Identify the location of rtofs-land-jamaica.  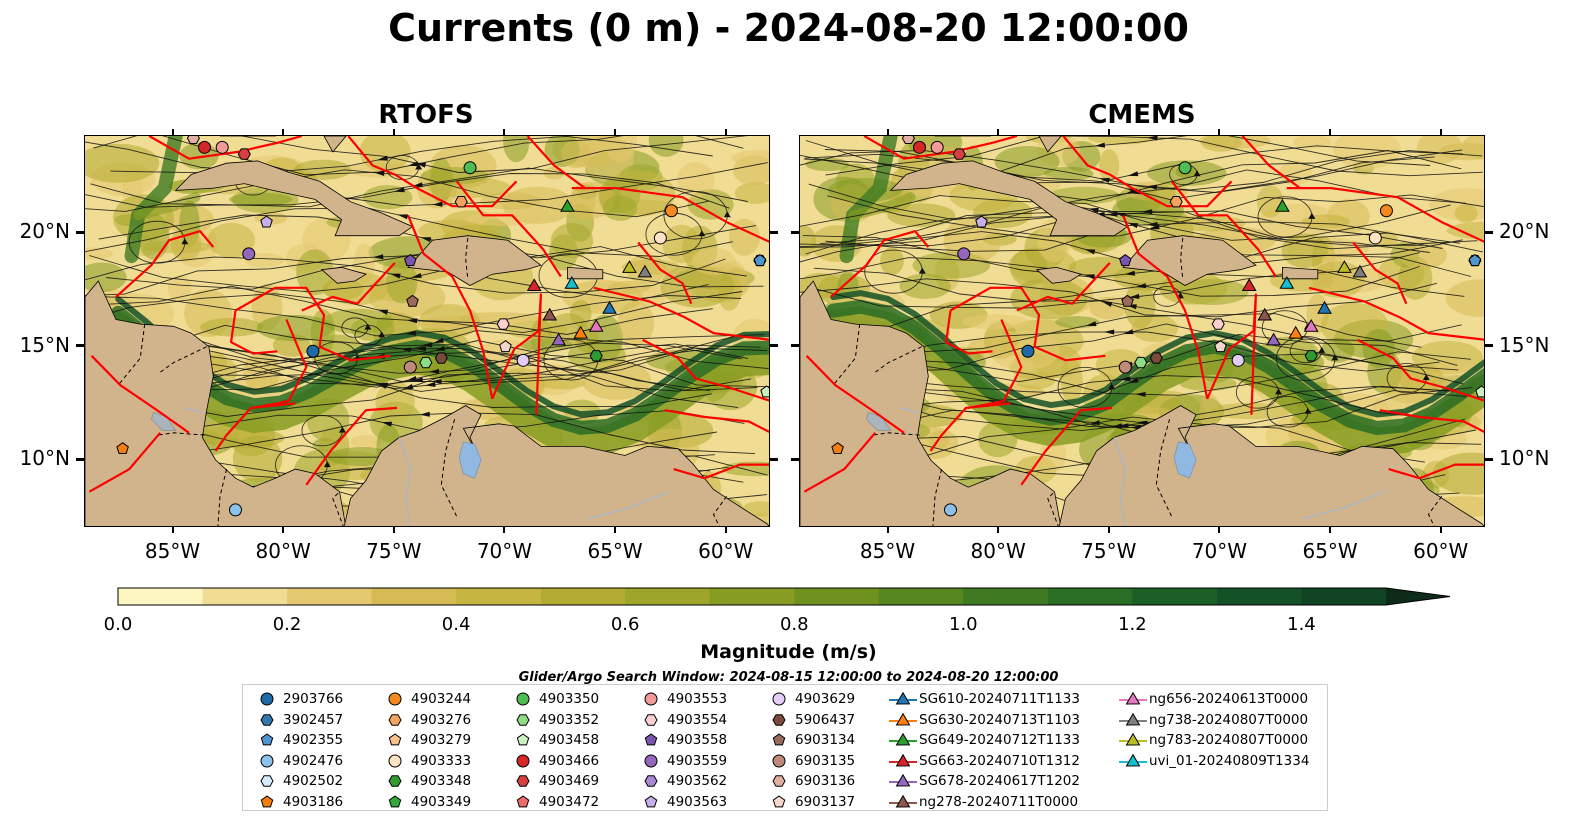
(343, 275).